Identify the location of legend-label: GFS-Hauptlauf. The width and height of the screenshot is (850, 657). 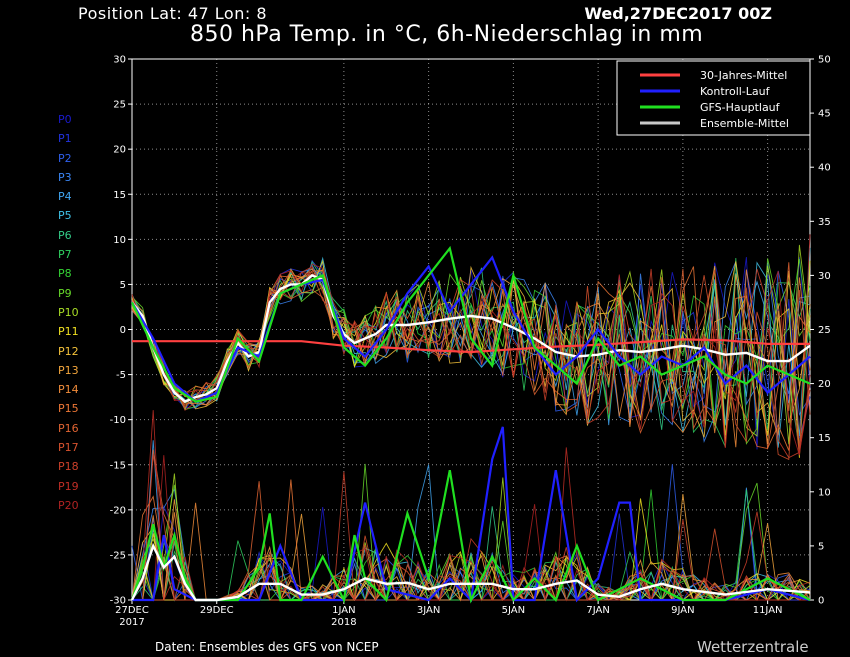
(740, 107).